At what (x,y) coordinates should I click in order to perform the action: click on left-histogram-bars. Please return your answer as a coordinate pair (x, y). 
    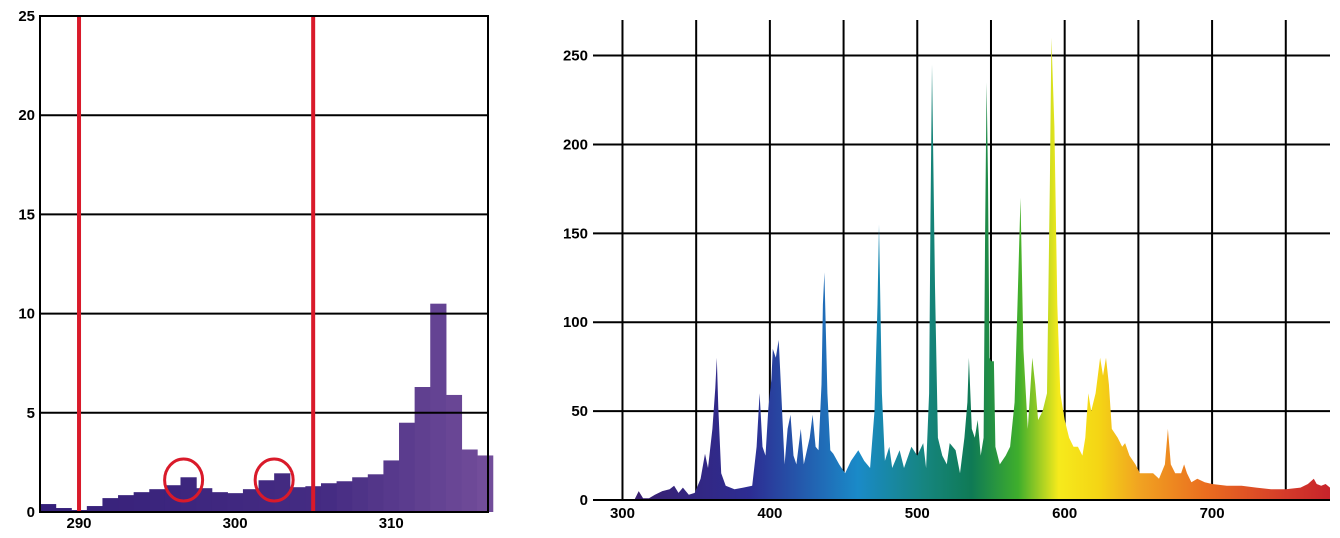
    Looking at the image, I should click on (267, 407).